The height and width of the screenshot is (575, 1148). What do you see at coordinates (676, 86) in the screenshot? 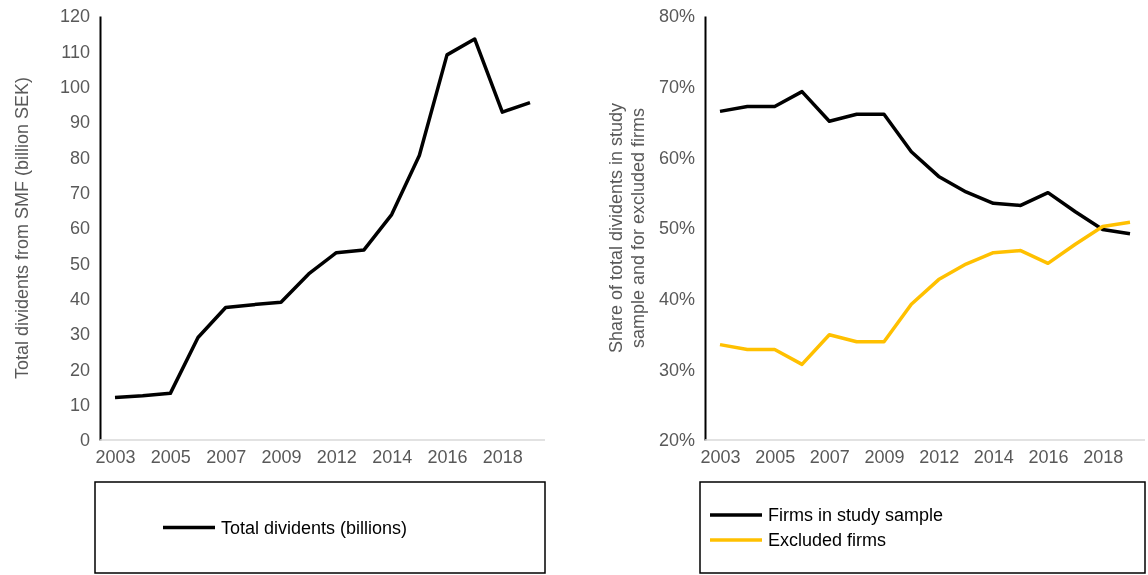
I see `y-tick-label: 70%` at bounding box center [676, 86].